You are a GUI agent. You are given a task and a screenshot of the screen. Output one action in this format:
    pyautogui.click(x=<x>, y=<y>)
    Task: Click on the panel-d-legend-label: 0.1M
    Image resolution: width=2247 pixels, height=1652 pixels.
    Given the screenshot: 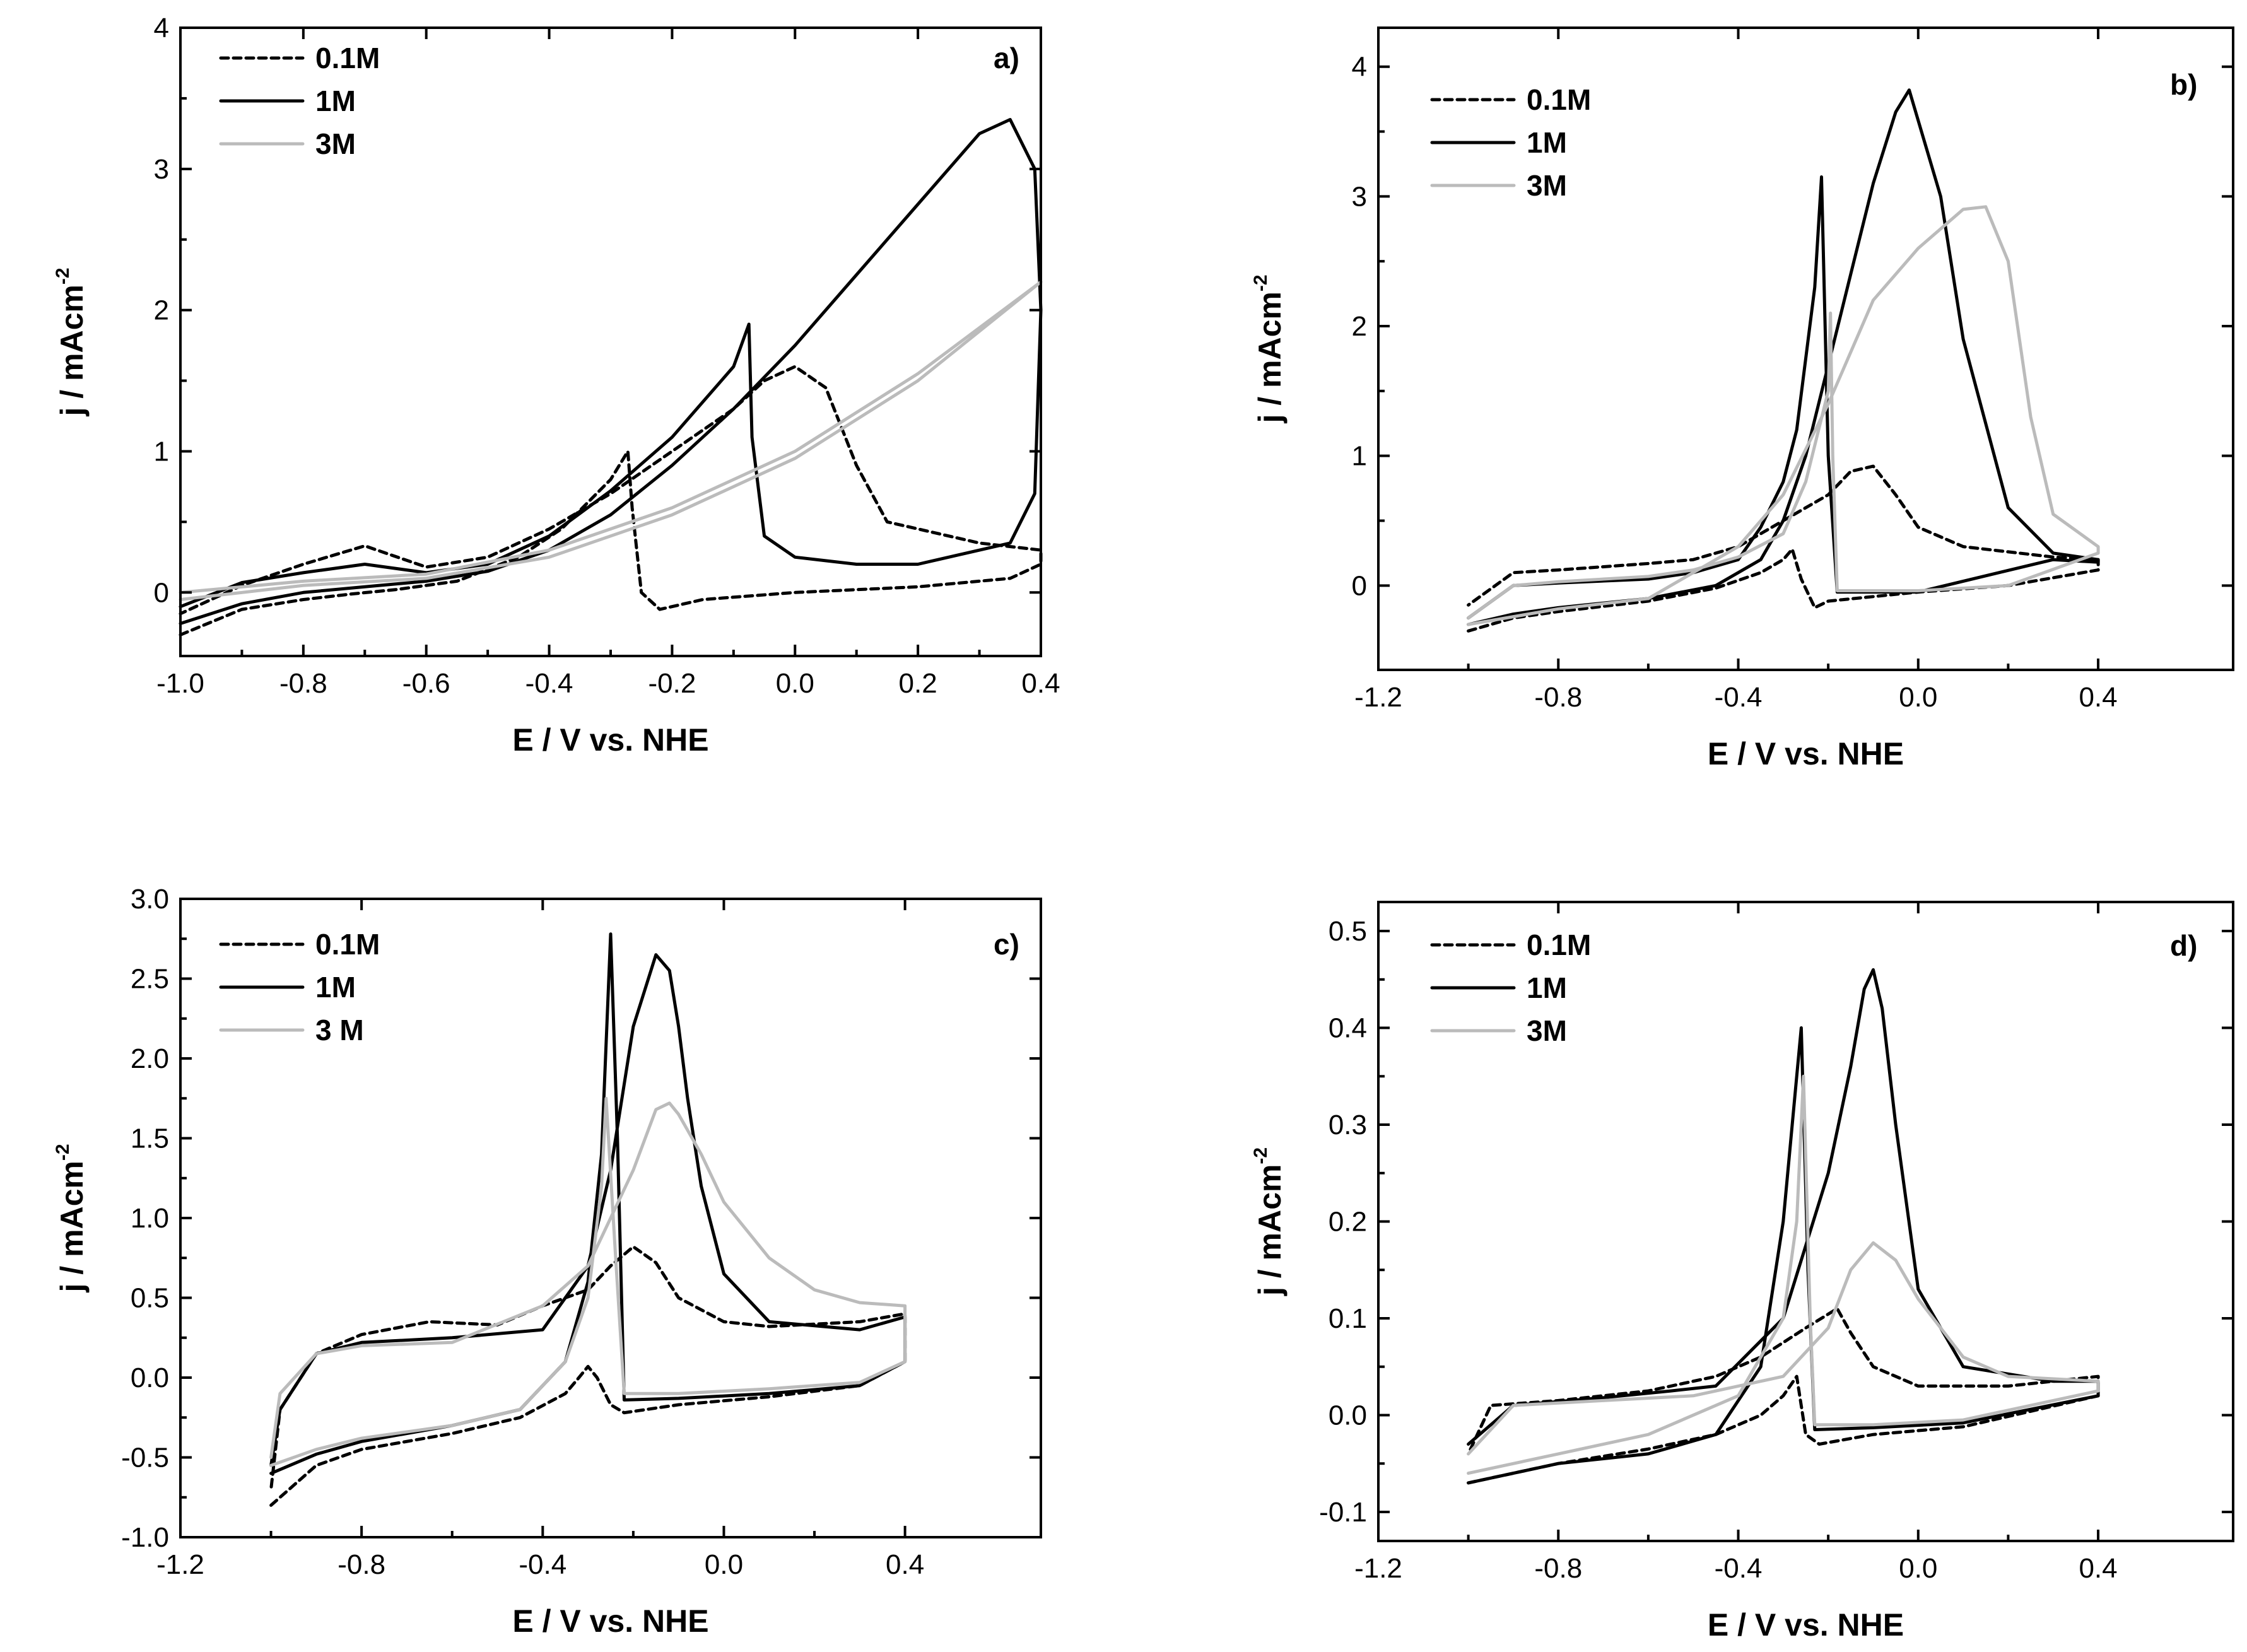 What is the action you would take?
    pyautogui.click(x=1559, y=945)
    